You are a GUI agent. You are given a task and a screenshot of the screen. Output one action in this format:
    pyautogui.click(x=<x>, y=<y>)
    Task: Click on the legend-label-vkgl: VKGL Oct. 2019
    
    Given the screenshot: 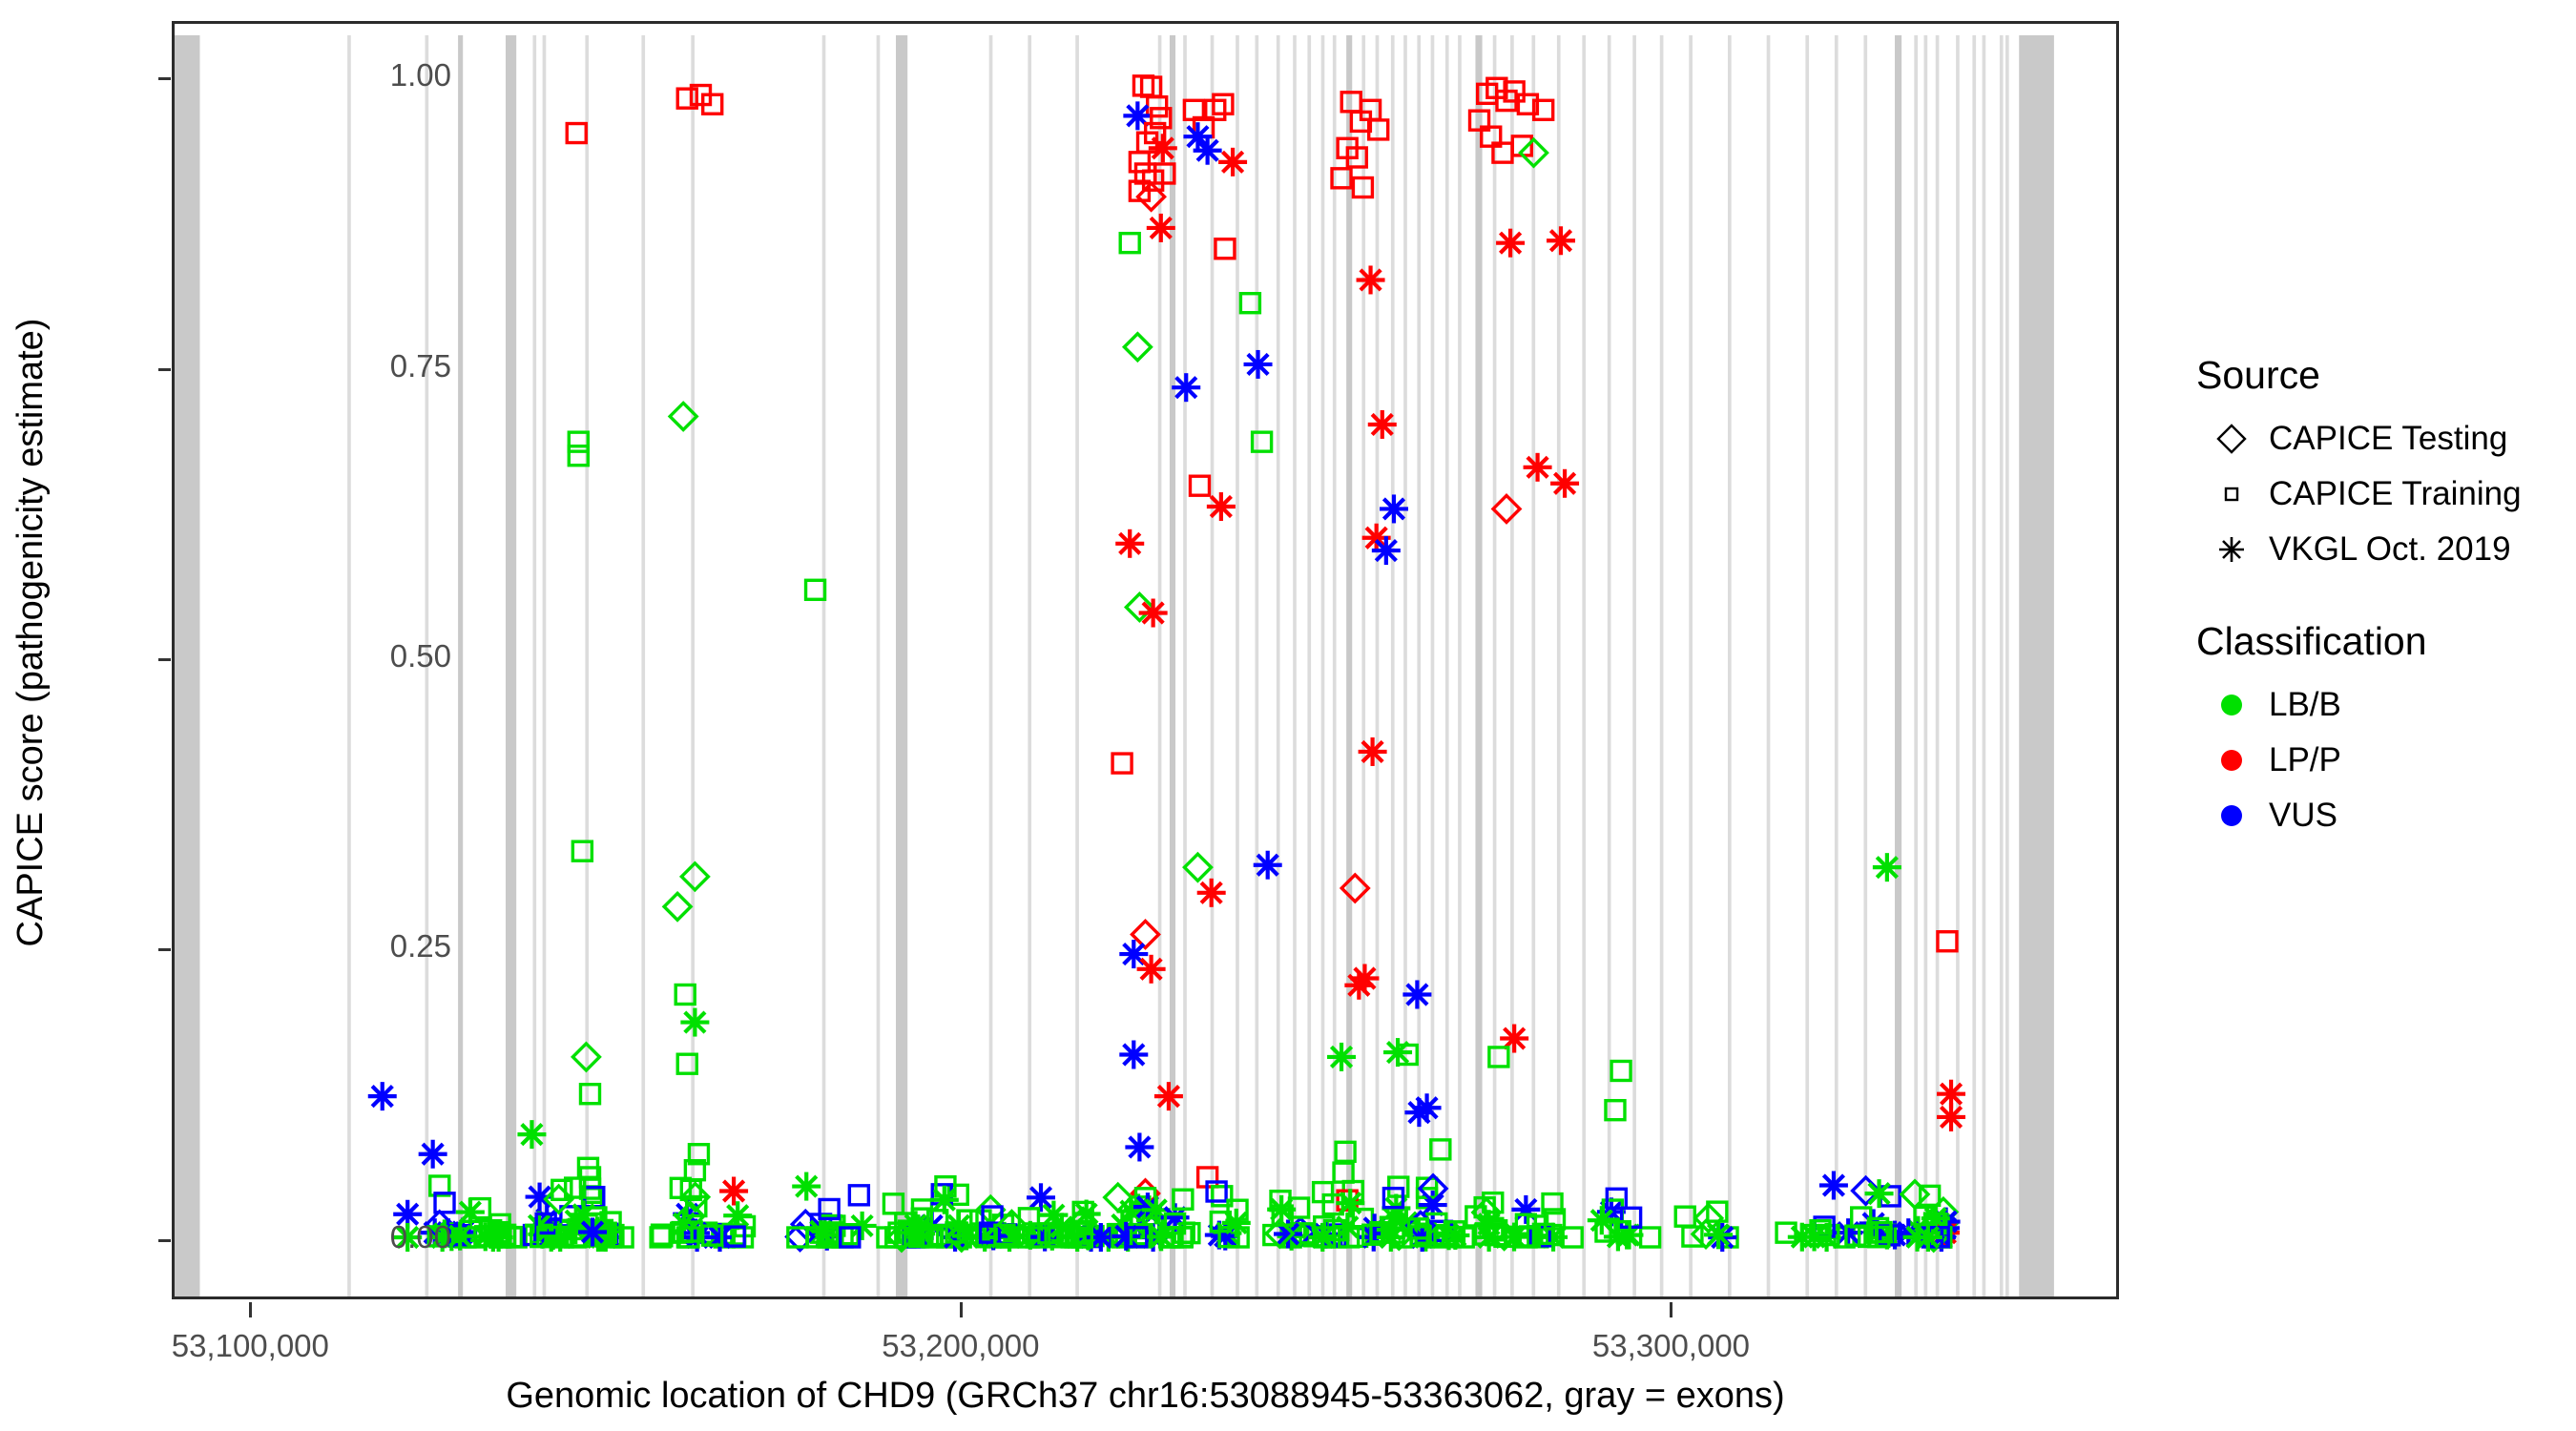 What is the action you would take?
    pyautogui.click(x=2390, y=549)
    